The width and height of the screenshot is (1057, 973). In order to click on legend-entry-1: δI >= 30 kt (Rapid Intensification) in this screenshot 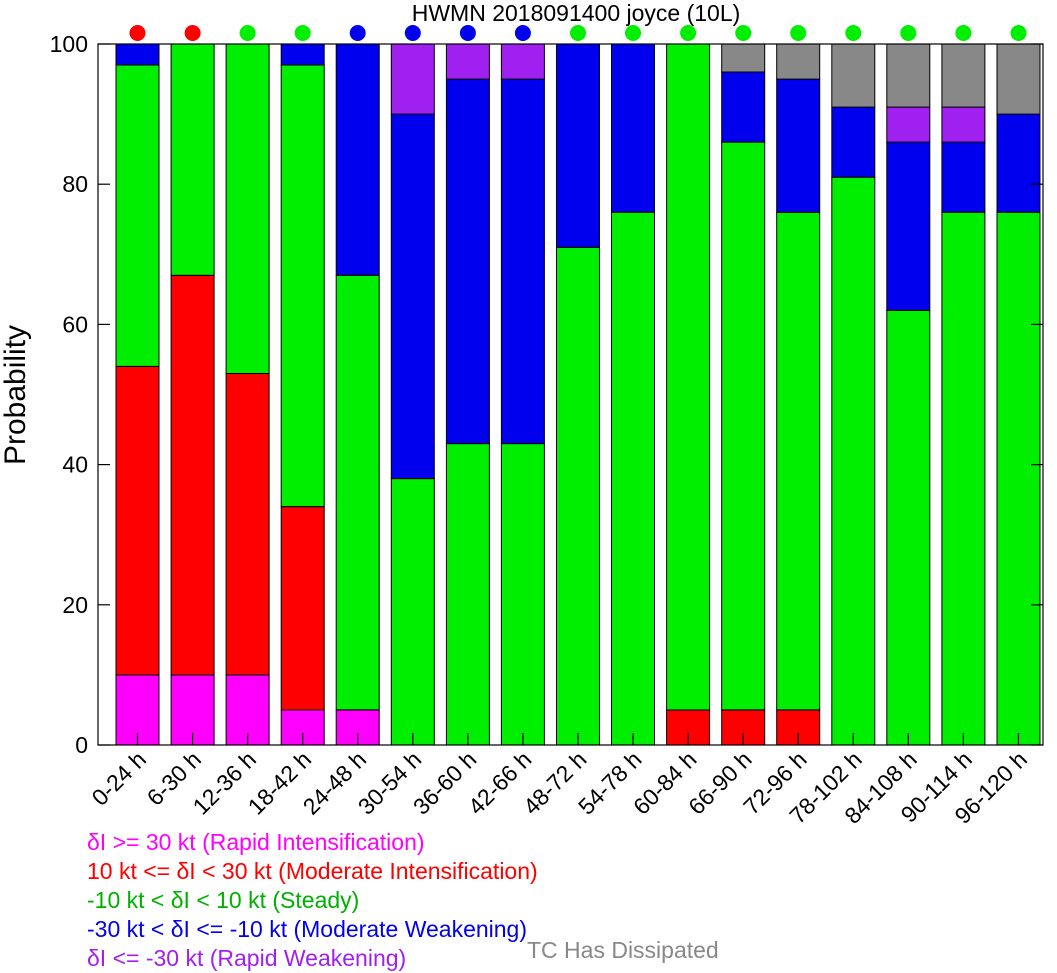, I will do `click(256, 842)`.